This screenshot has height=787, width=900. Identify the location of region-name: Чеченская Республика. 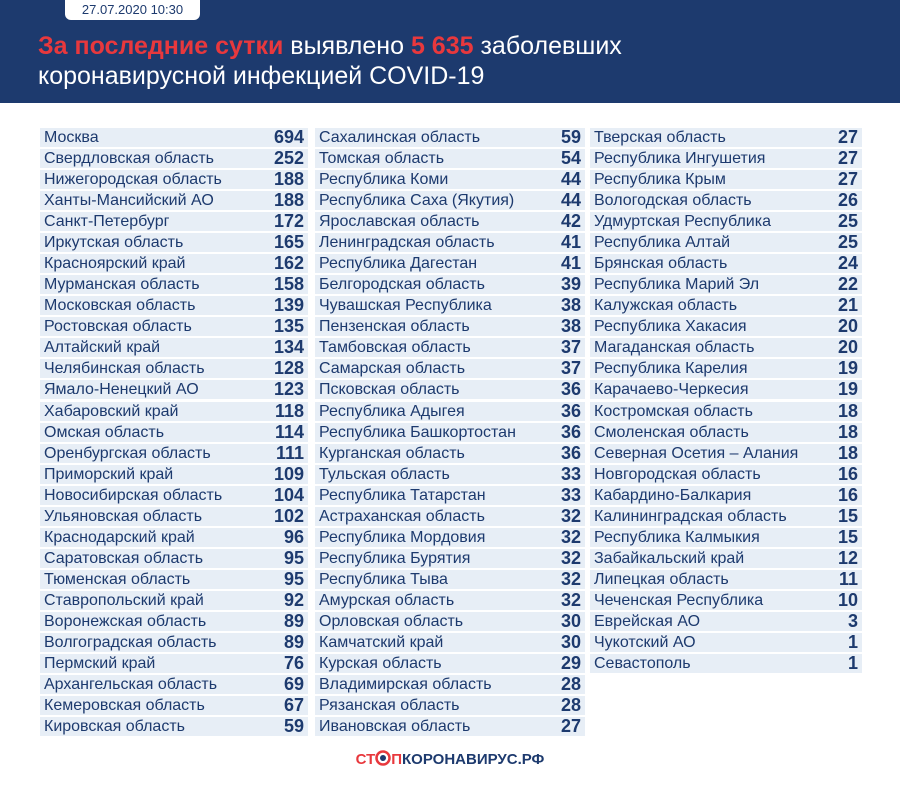
(679, 600).